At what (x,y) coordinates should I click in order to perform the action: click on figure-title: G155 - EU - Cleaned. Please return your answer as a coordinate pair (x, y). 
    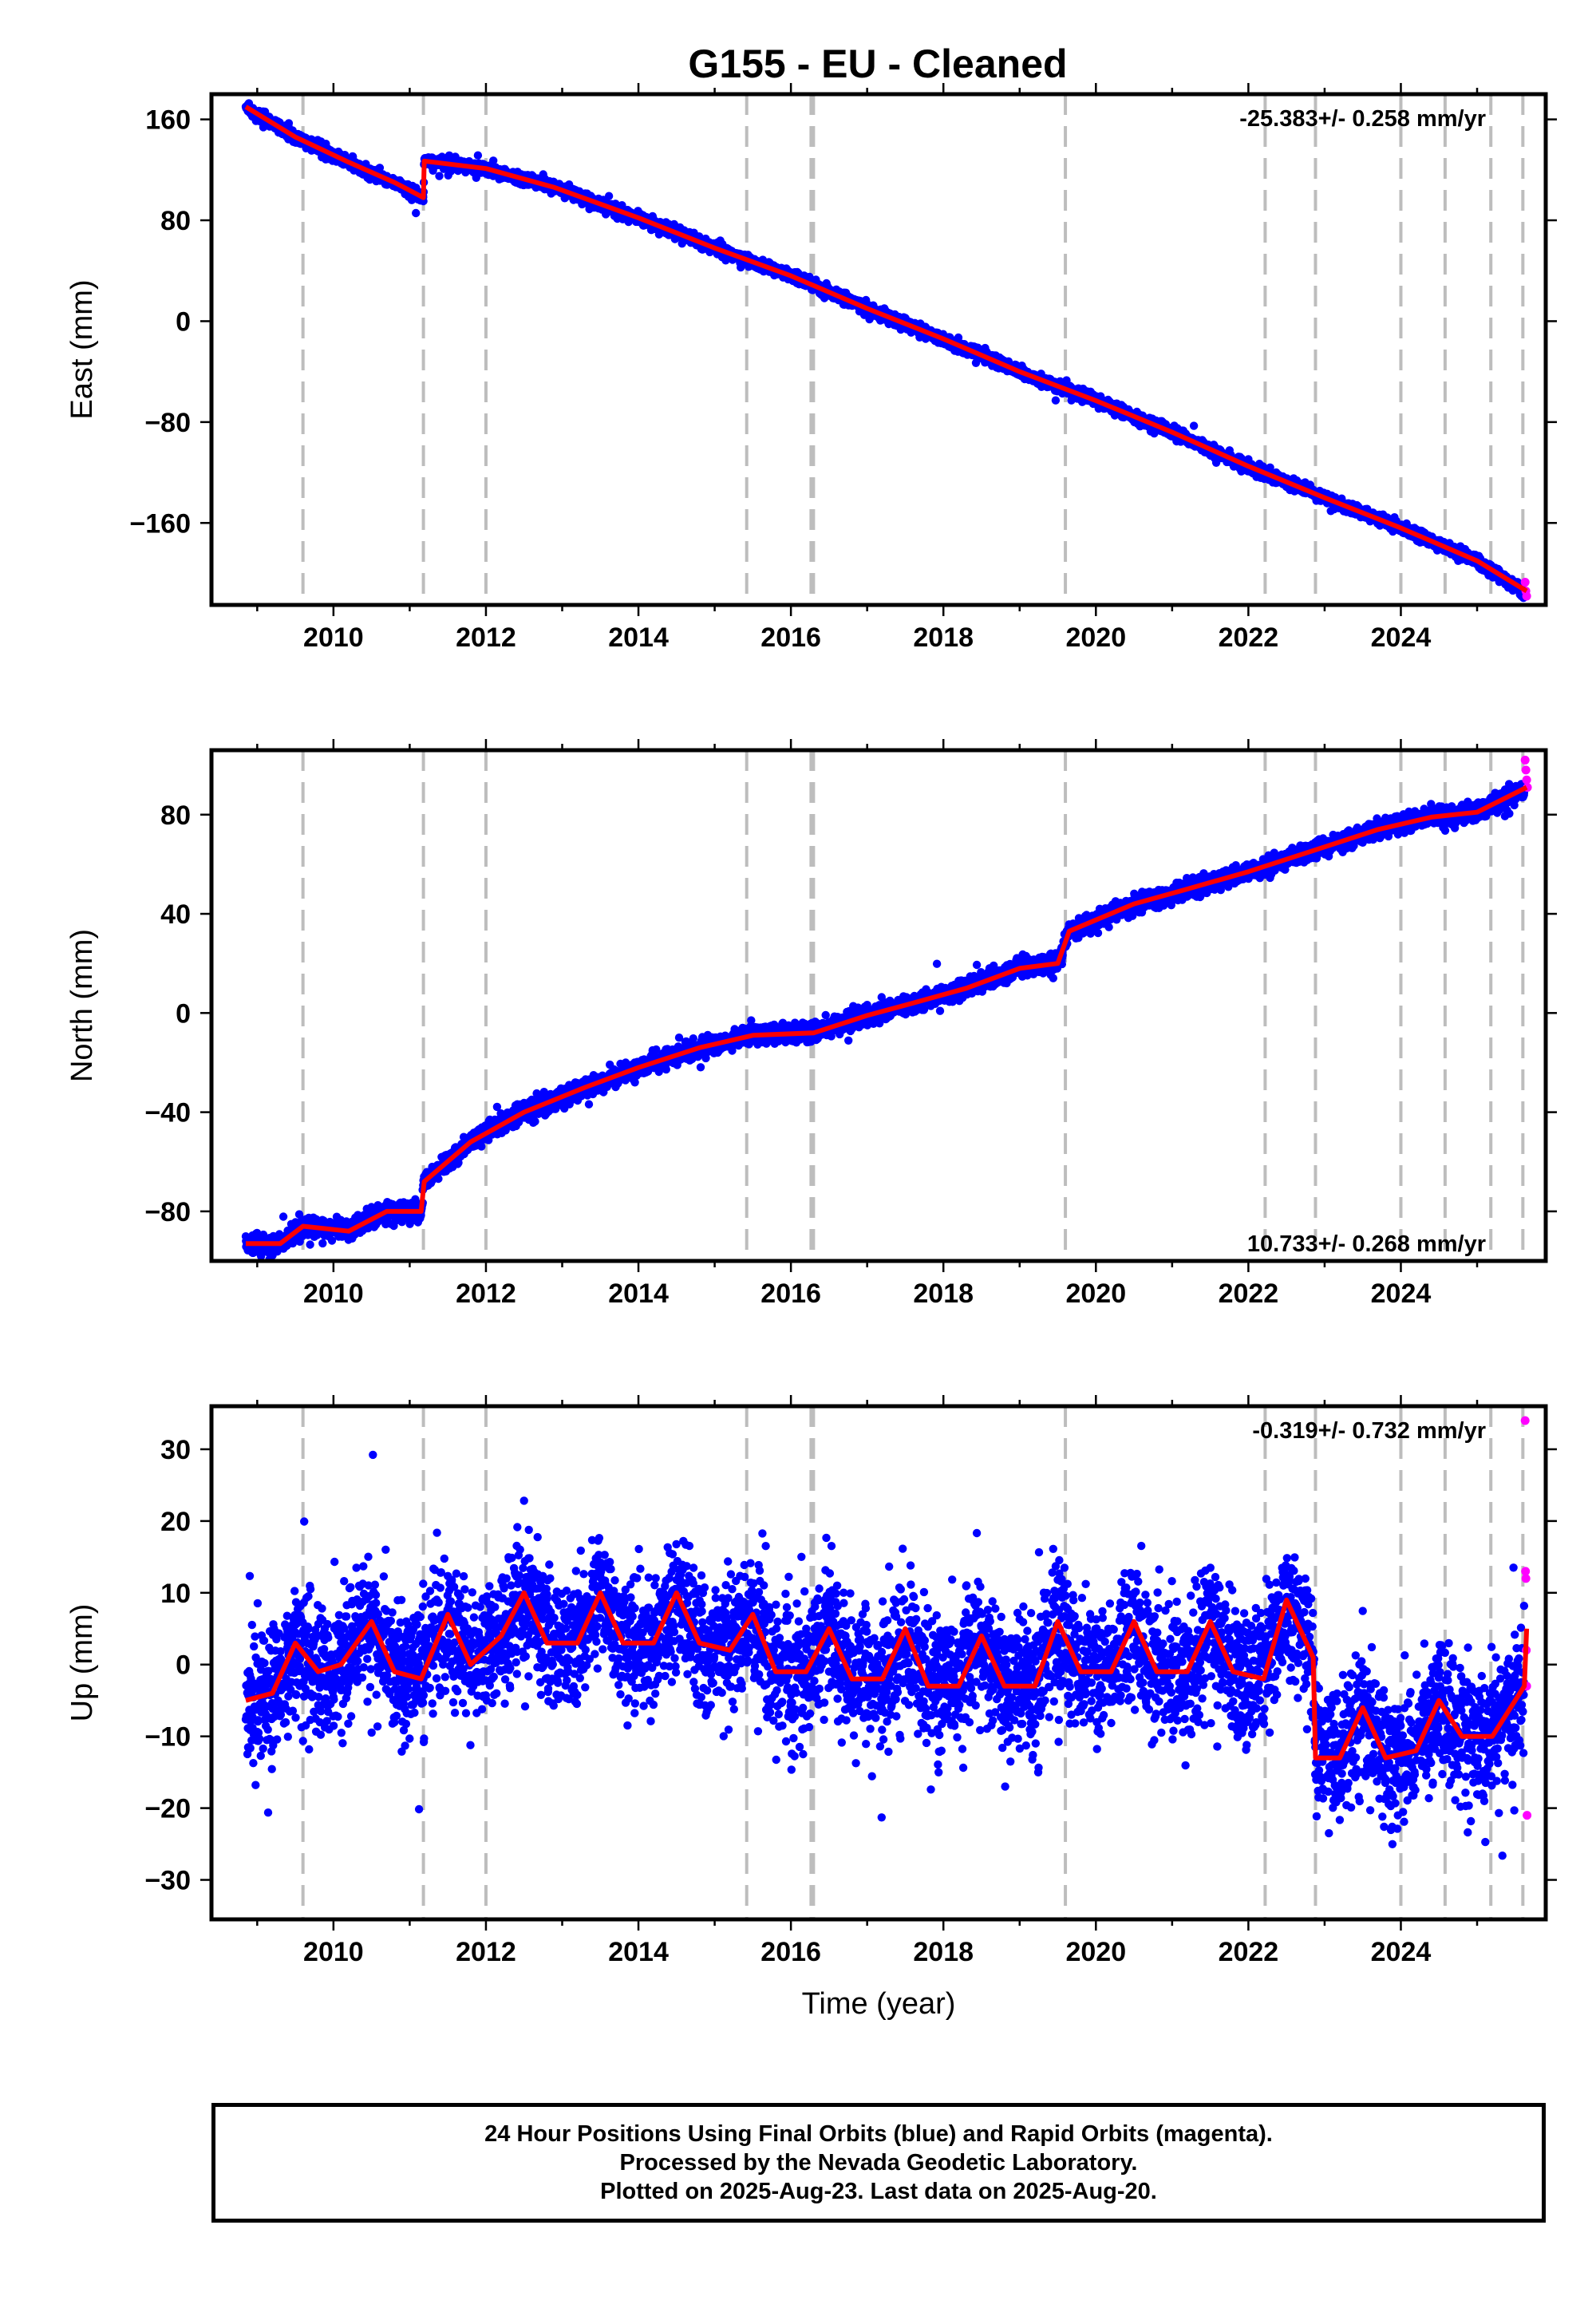
    Looking at the image, I should click on (878, 63).